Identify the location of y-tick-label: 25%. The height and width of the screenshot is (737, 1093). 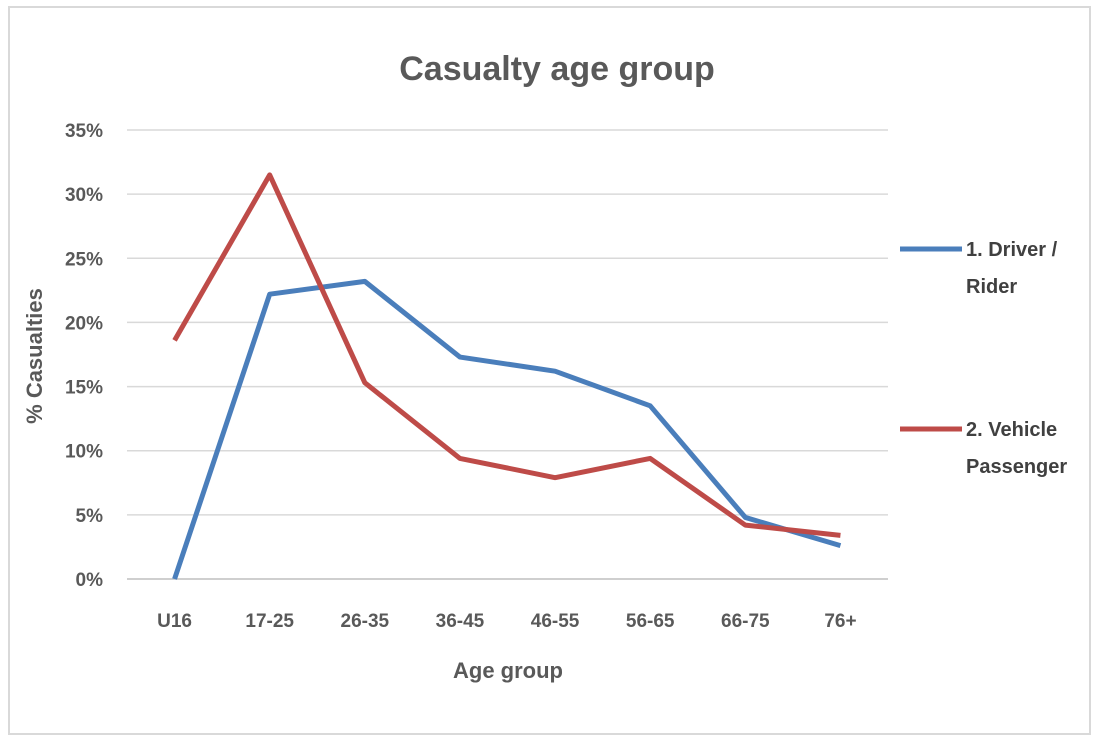
(84, 259).